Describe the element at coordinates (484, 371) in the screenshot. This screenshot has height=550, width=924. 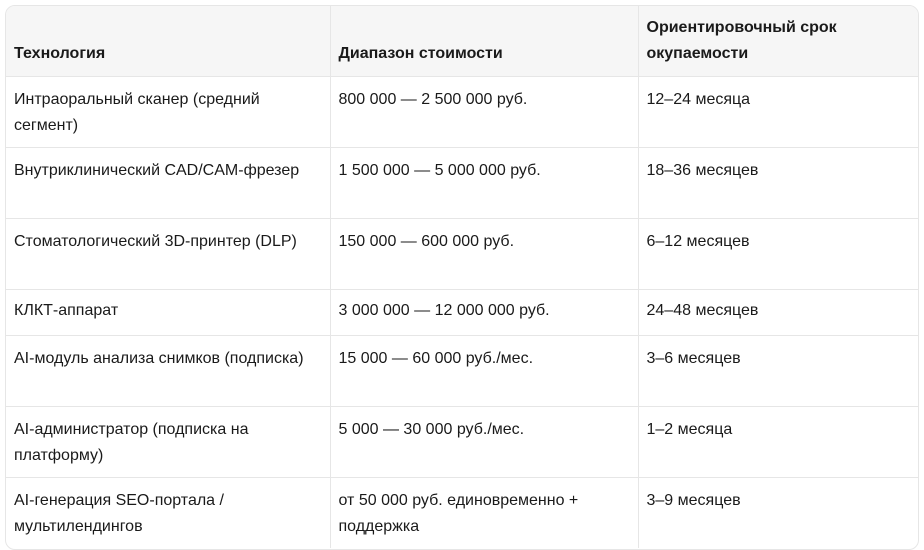
I see `cell-cost-range: 15 000 — 60 000 руб./мес.` at that location.